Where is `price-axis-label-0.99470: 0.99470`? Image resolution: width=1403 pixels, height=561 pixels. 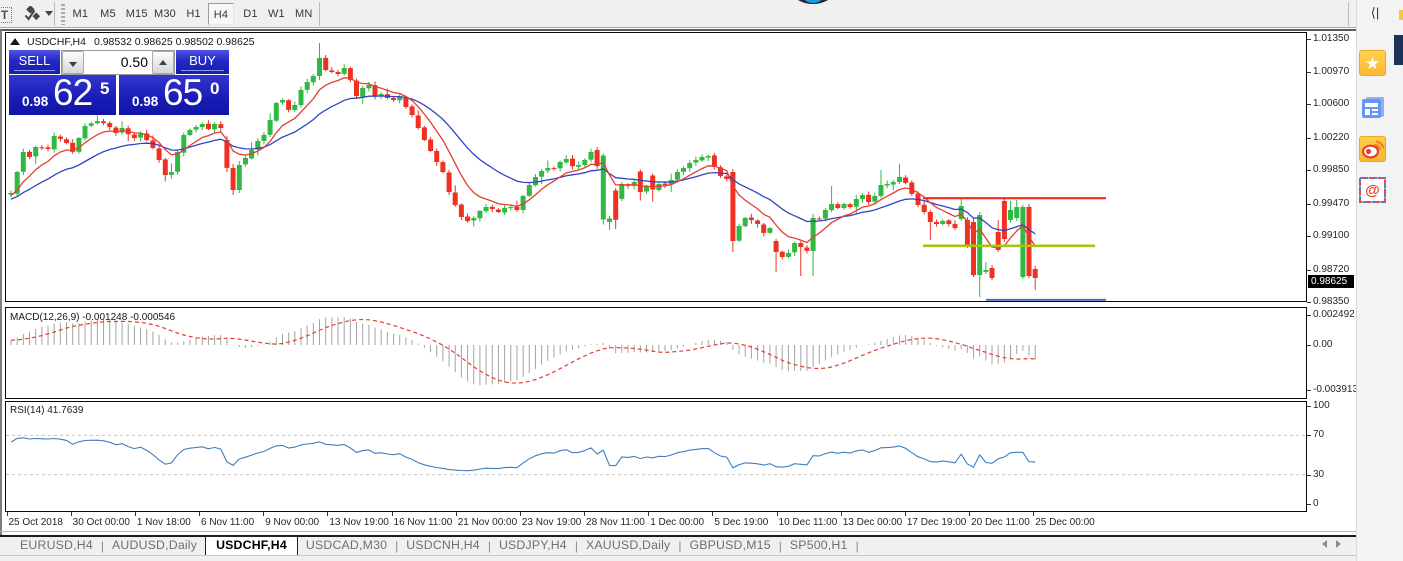
price-axis-label-0.99470: 0.99470 is located at coordinates (1331, 203).